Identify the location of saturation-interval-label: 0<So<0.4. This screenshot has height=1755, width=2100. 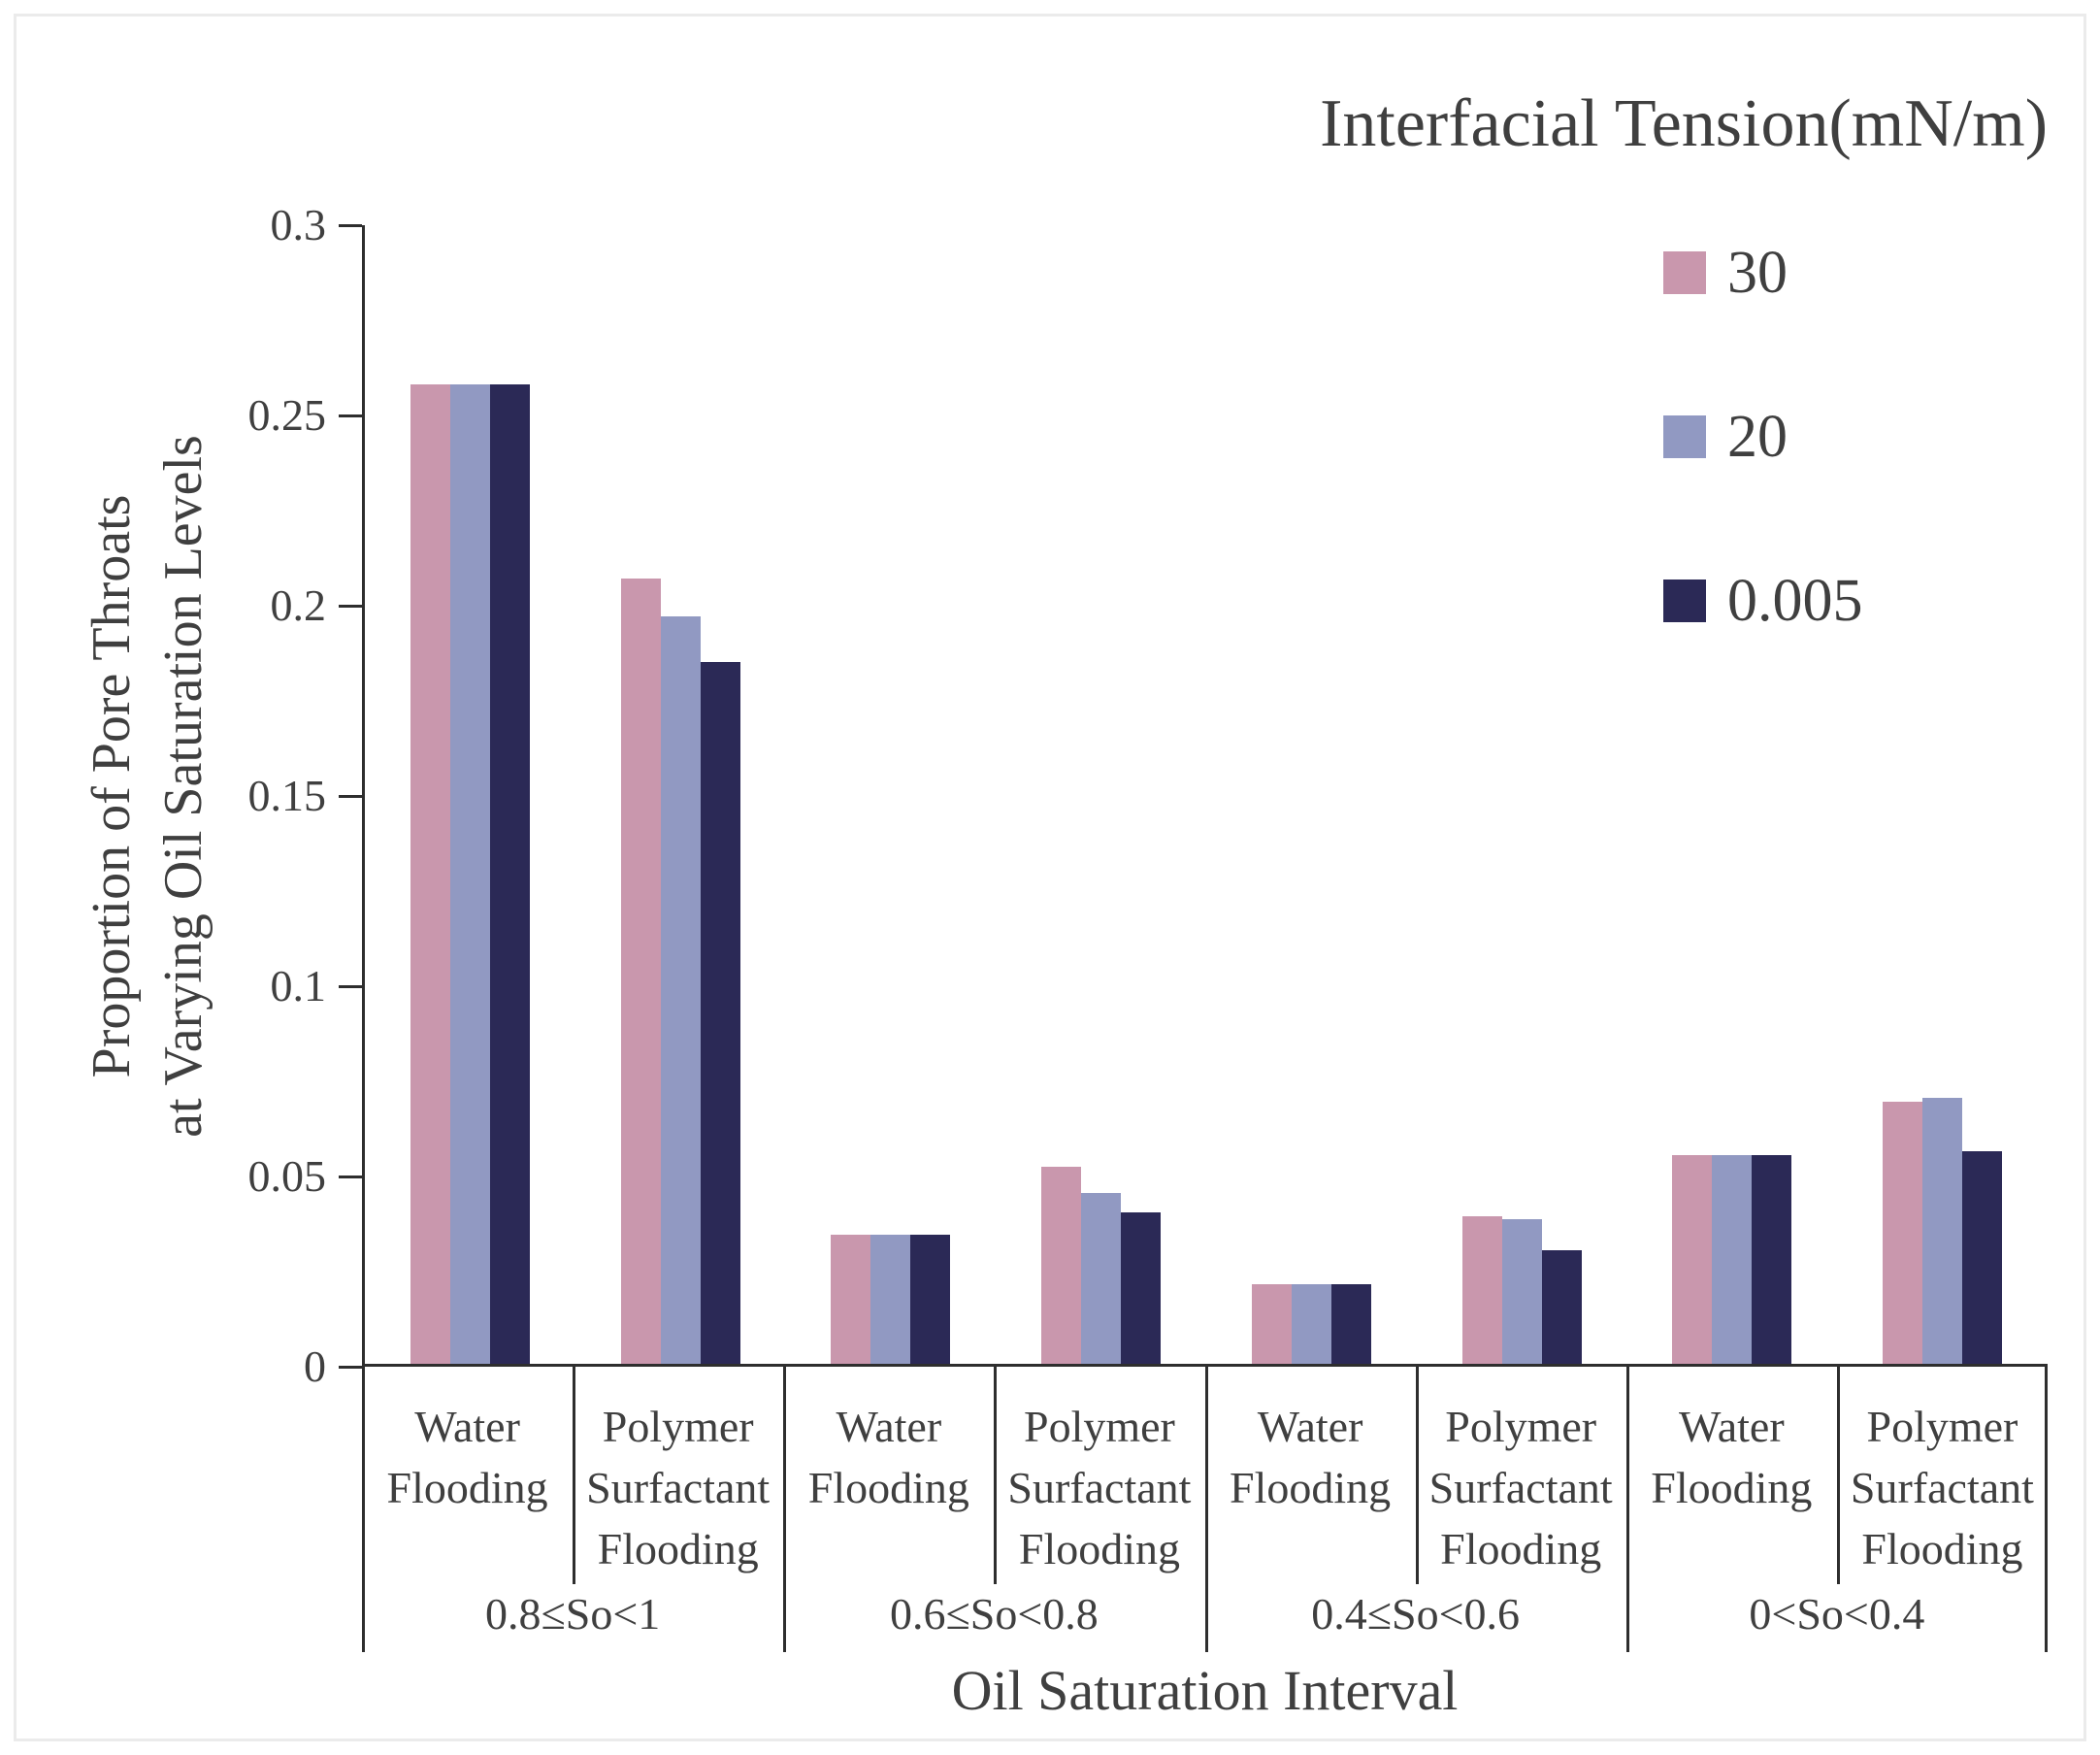
(1837, 1614).